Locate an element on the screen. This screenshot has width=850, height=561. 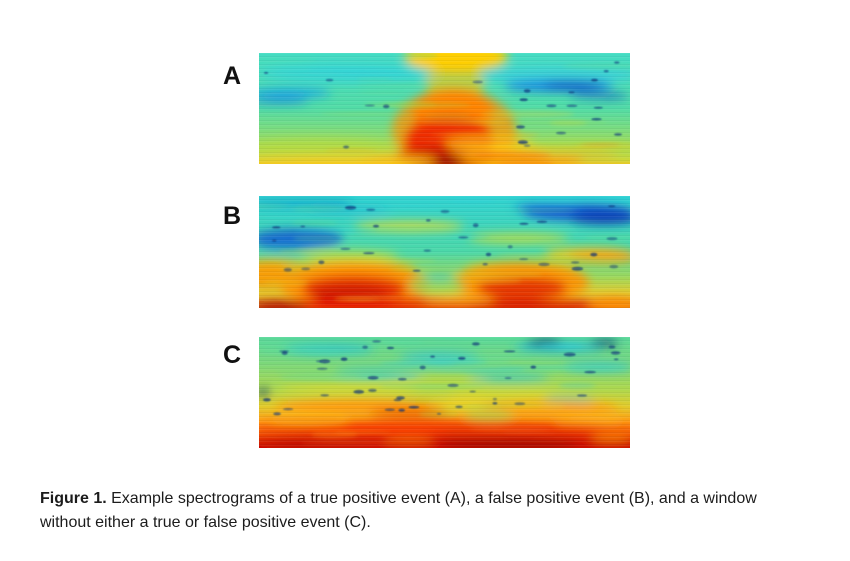
spectrogram-panel-a is located at coordinates (444, 108).